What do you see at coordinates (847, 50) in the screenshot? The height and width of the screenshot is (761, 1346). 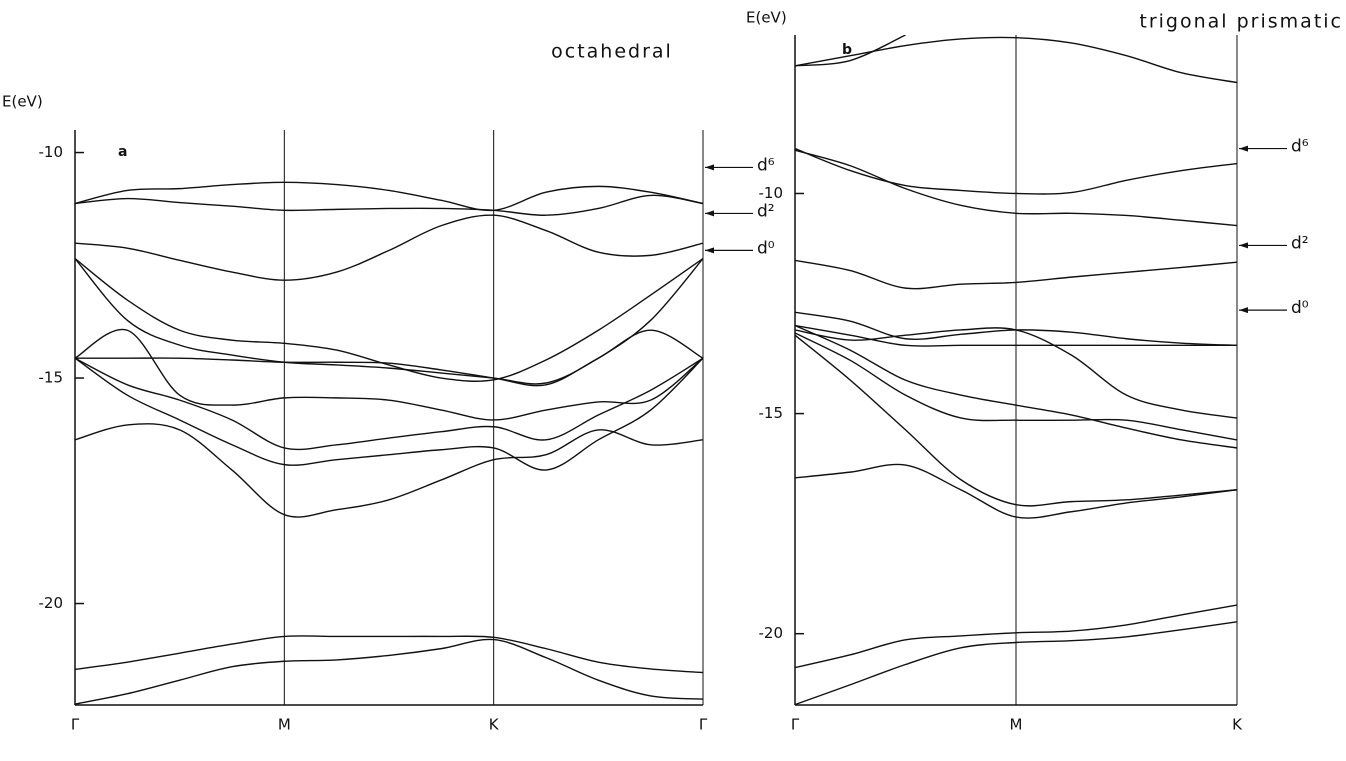 I see `panel-label: b` at bounding box center [847, 50].